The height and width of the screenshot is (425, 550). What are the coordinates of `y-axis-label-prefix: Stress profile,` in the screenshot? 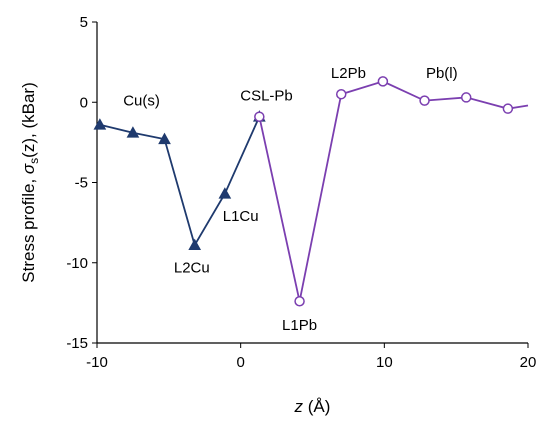 It's located at (28, 228).